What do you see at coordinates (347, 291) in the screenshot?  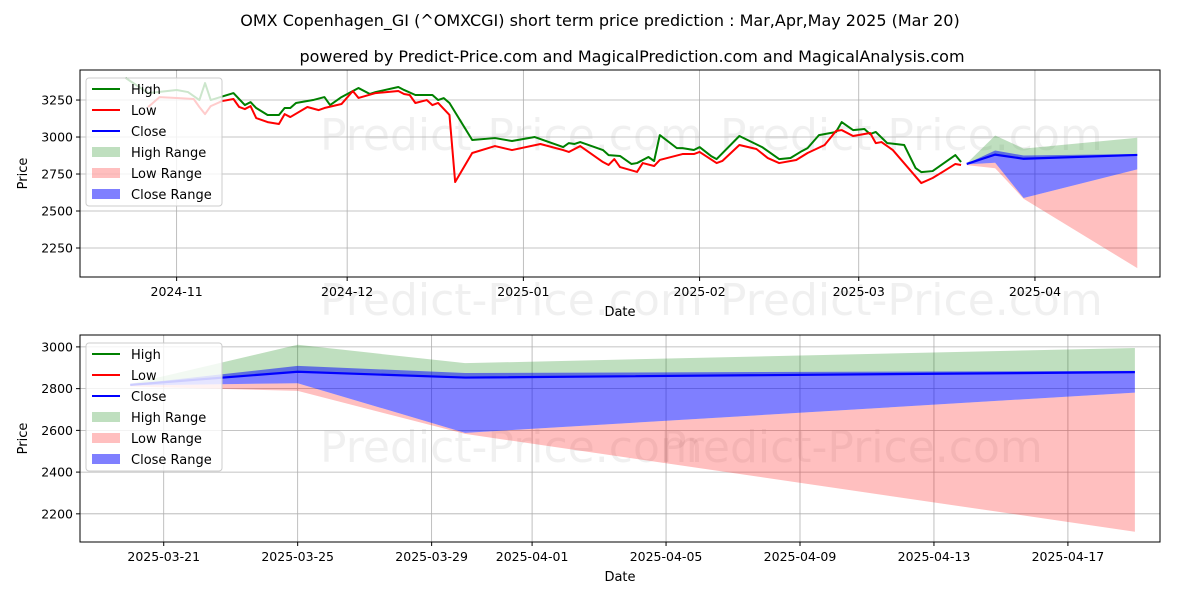 I see `x-tick-label: 2024-12` at bounding box center [347, 291].